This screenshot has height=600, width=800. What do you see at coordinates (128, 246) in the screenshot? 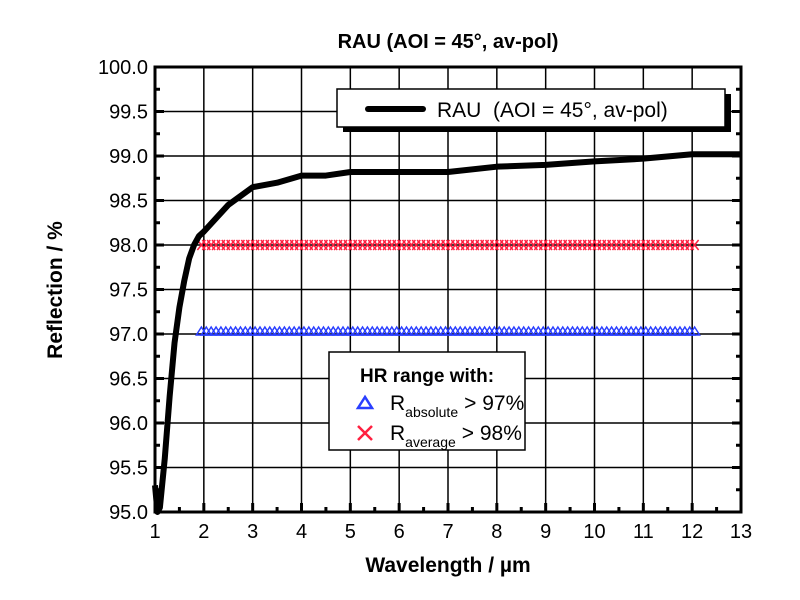
I see `y-tick-label: 98.0` at bounding box center [128, 246].